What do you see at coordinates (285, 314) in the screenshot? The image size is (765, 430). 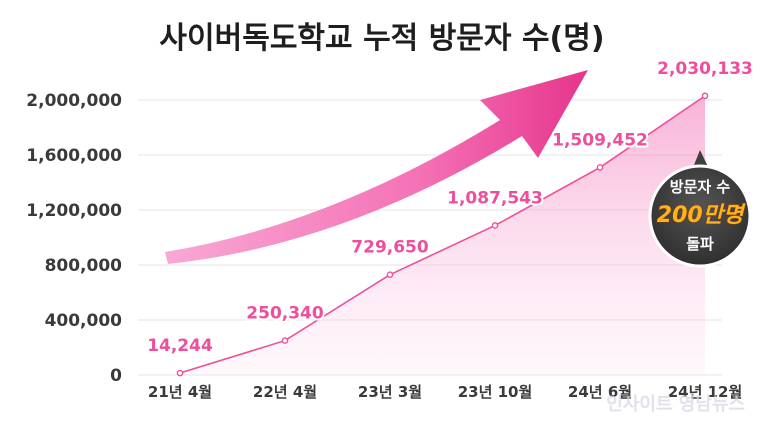 I see `data-label: 250,340` at bounding box center [285, 314].